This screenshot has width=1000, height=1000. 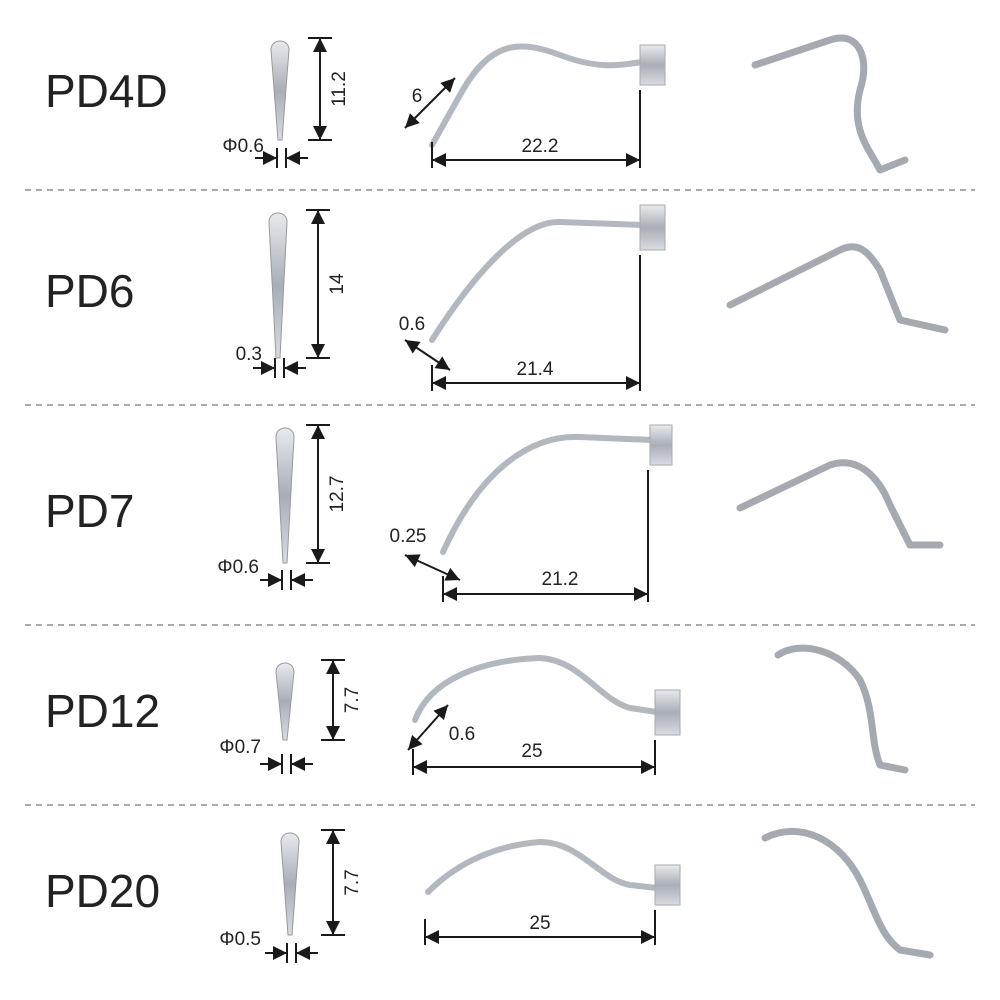 What do you see at coordinates (337, 284) in the screenshot?
I see `height-label: 14` at bounding box center [337, 284].